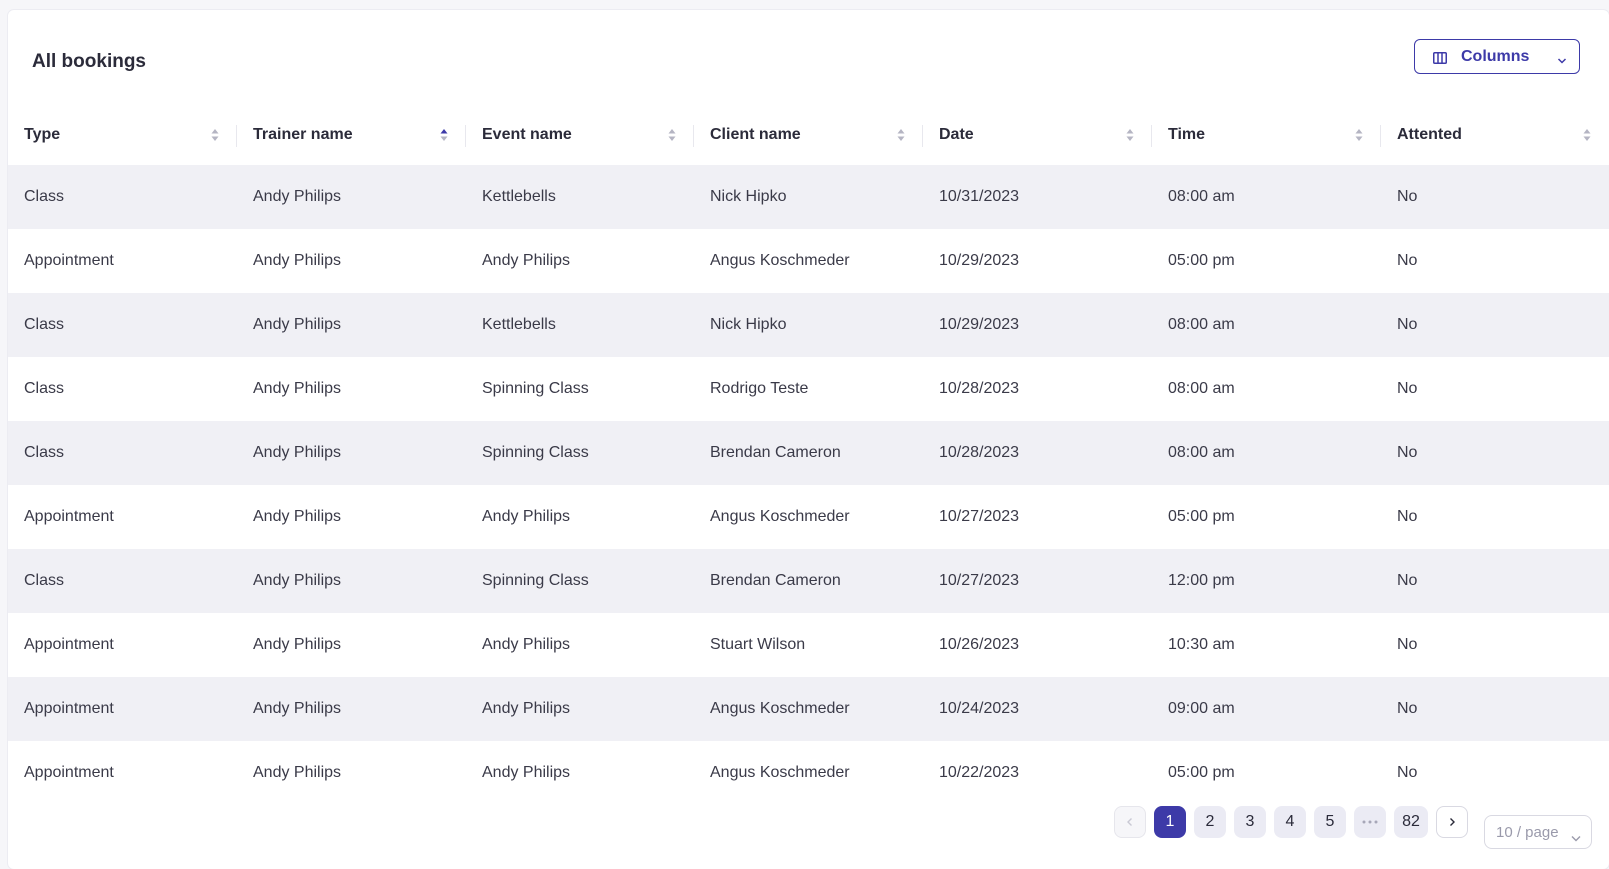 This screenshot has height=869, width=1609. What do you see at coordinates (1290, 821) in the screenshot?
I see `page-button-4: 4` at bounding box center [1290, 821].